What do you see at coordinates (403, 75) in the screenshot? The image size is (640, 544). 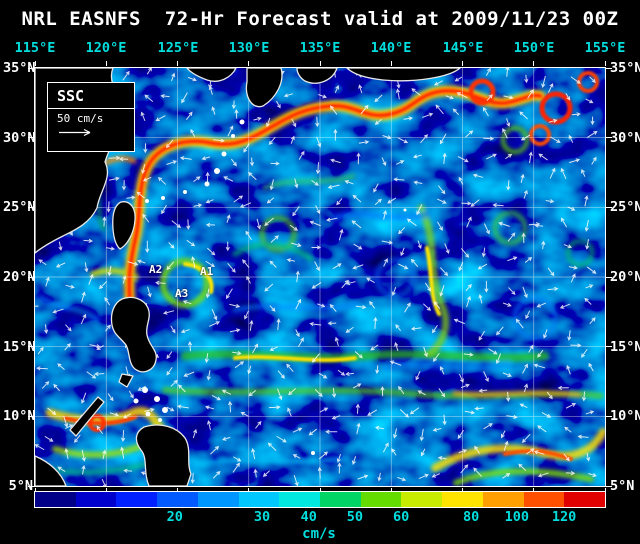 I see `land-honshu` at bounding box center [403, 75].